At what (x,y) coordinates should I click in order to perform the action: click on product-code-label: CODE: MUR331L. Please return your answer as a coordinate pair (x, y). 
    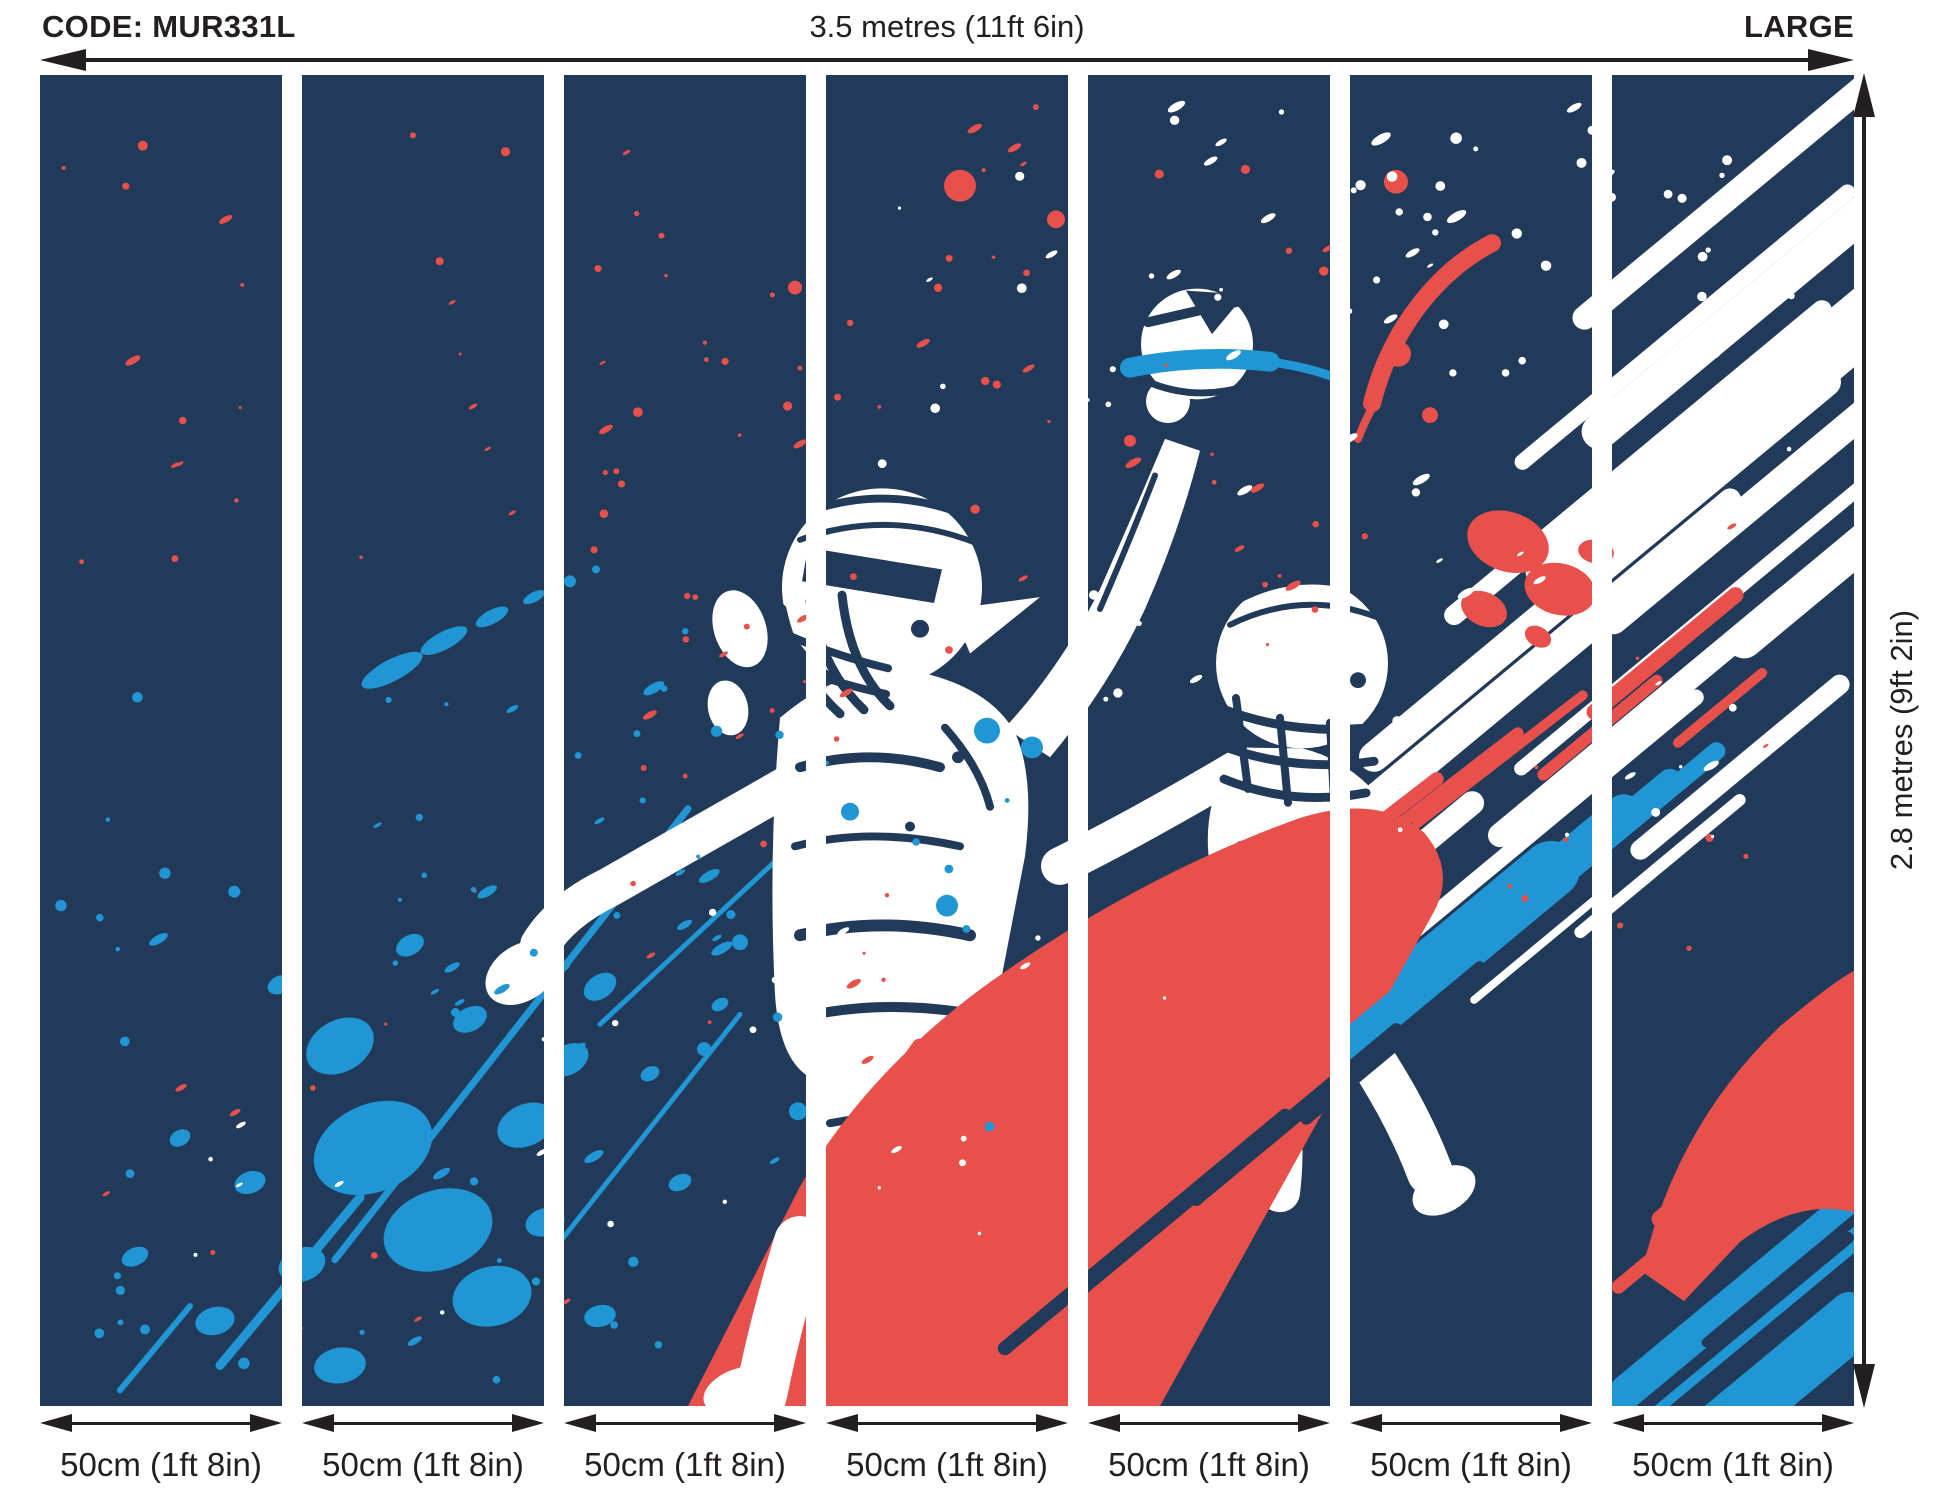
    Looking at the image, I should click on (169, 26).